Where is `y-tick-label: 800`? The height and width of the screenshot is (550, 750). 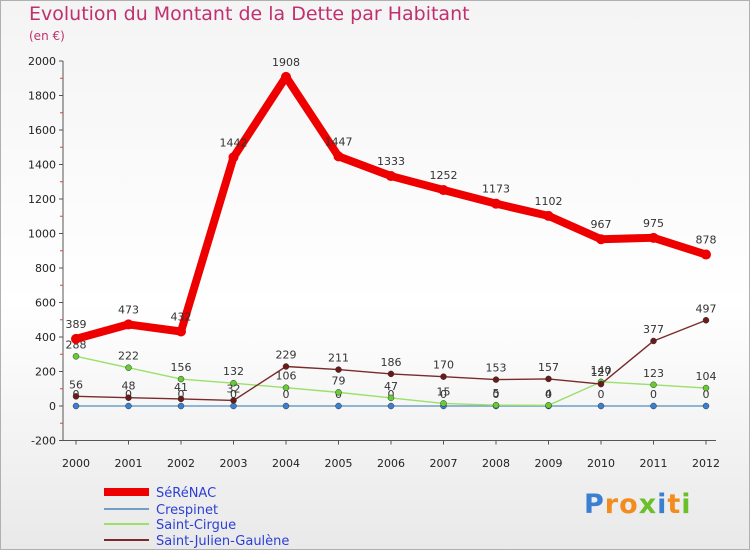 y-tick-label: 800 is located at coordinates (45, 268).